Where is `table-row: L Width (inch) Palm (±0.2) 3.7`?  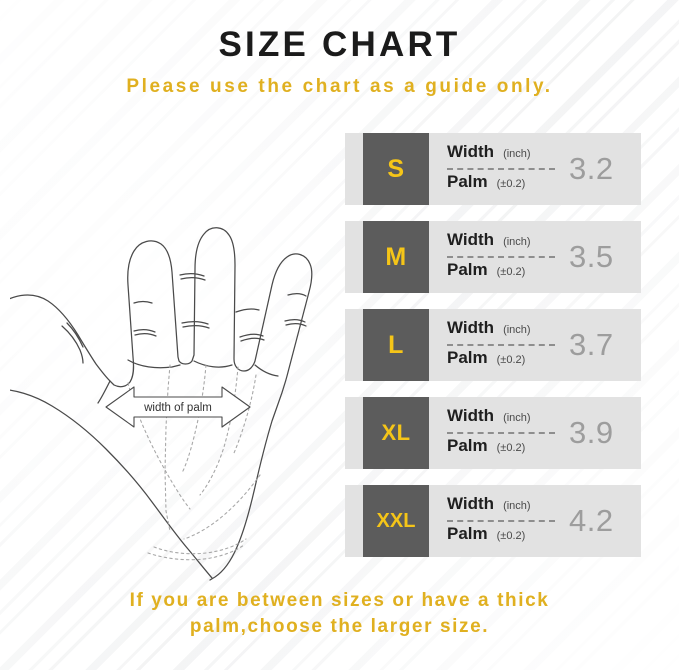 table-row: L Width (inch) Palm (±0.2) 3.7 is located at coordinates (493, 345).